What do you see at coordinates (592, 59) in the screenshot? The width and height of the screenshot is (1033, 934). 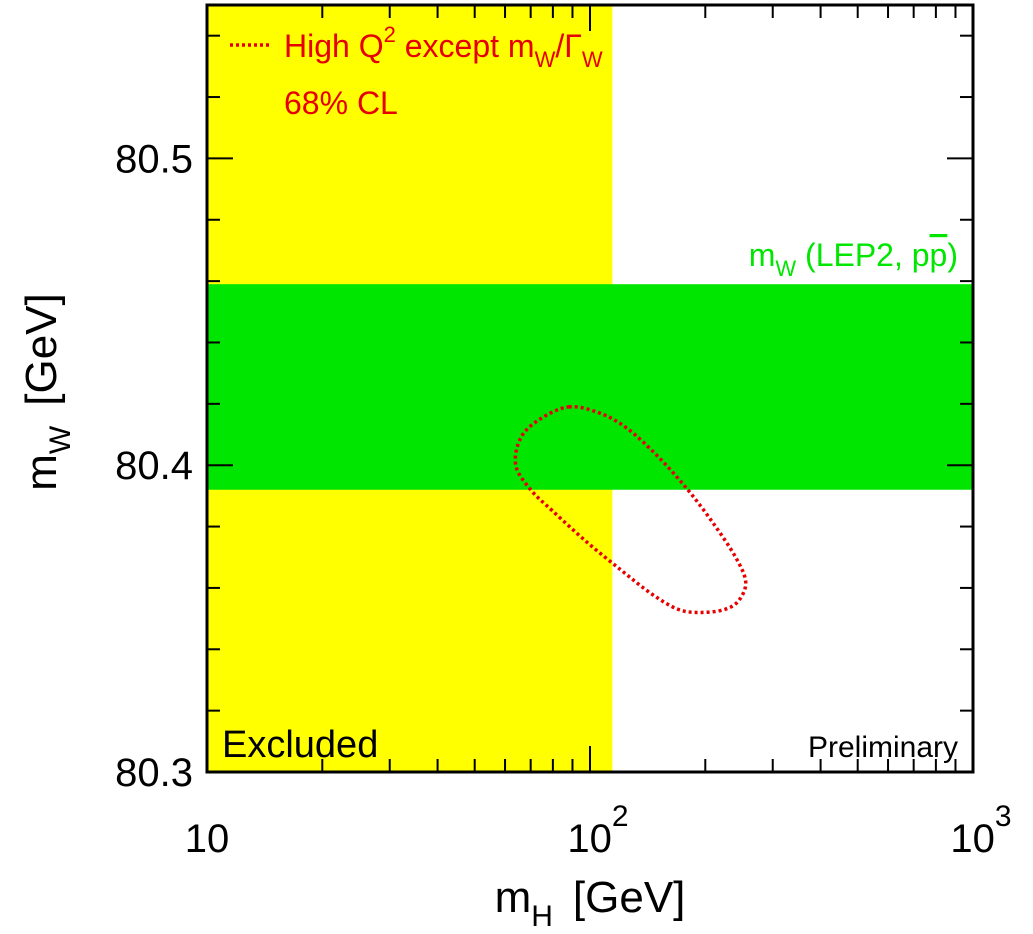 I see `legend-sub2: W` at bounding box center [592, 59].